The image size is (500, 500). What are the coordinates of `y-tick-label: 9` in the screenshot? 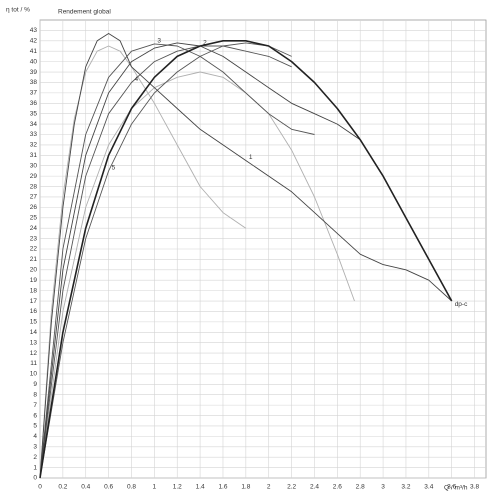 It's located at (35, 384).